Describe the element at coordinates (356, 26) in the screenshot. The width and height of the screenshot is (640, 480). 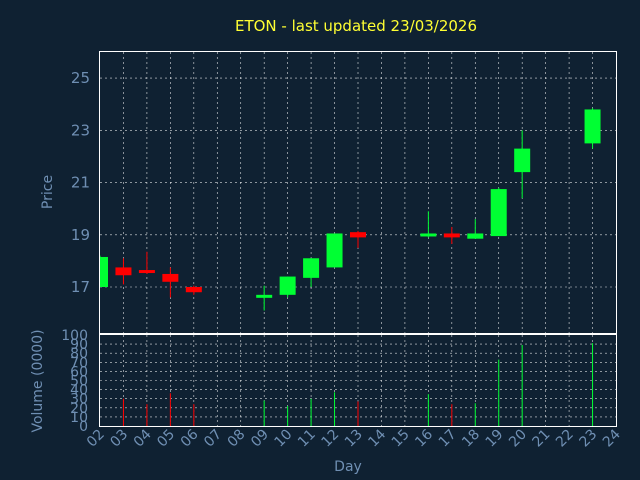
I see `chart-title: ETON - last updated 23/03/2026` at that location.